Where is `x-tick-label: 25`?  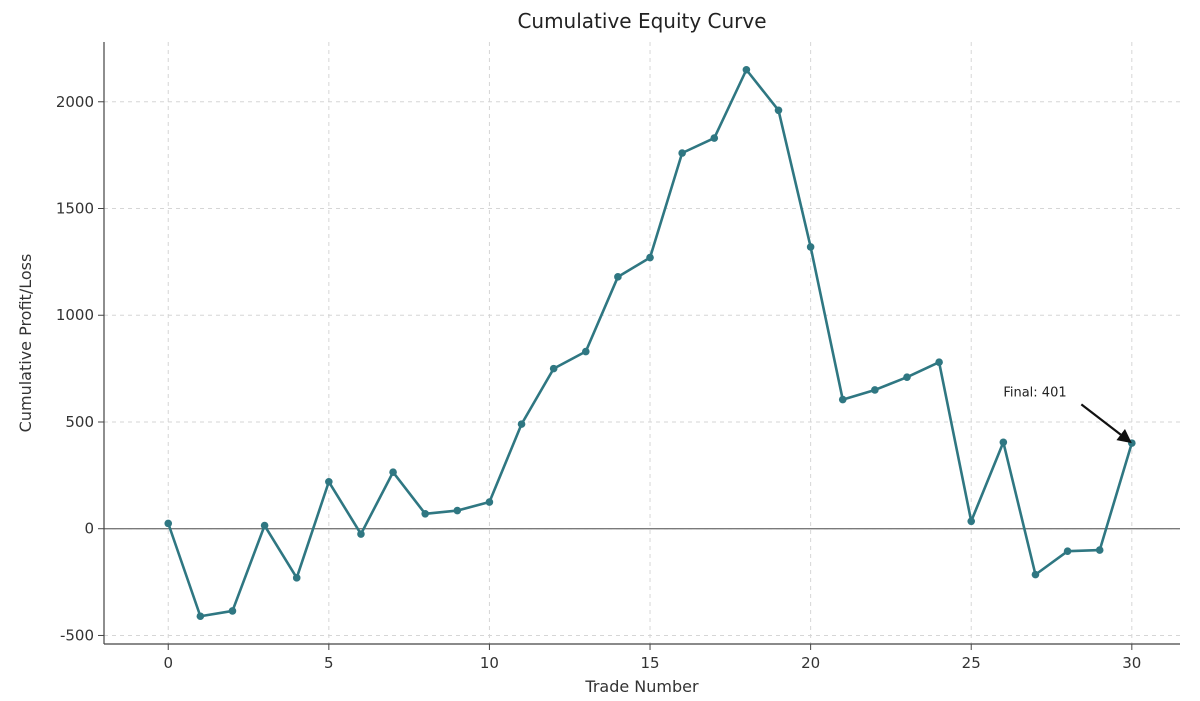 x-tick-label: 25 is located at coordinates (971, 663).